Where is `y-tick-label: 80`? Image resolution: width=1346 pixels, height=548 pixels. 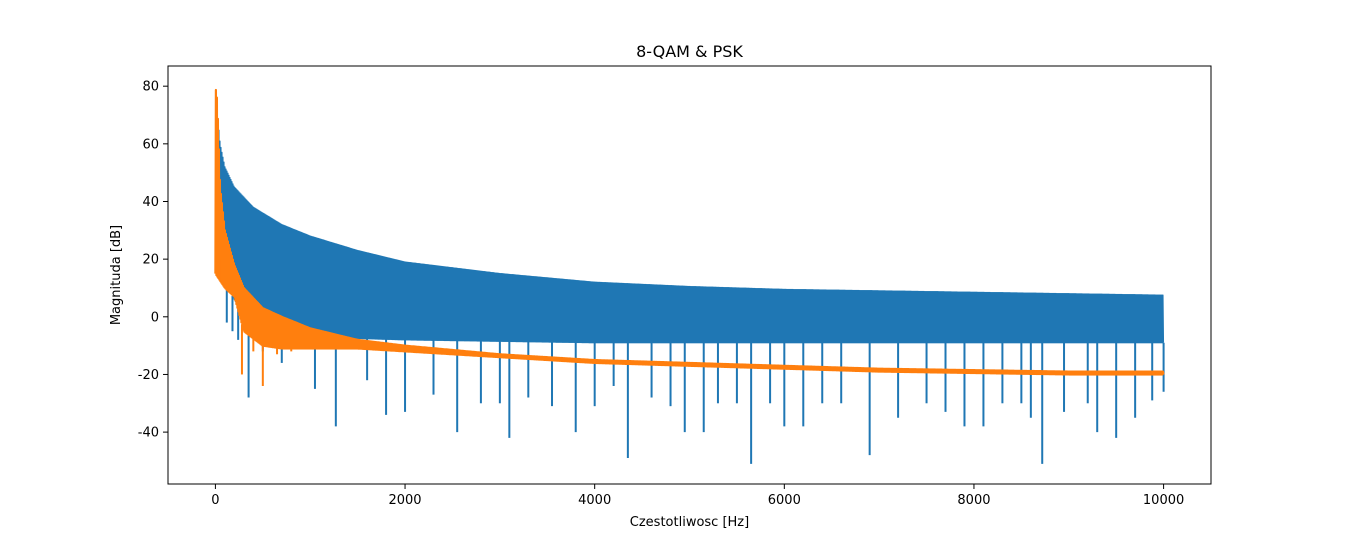 y-tick-label: 80 is located at coordinates (150, 87).